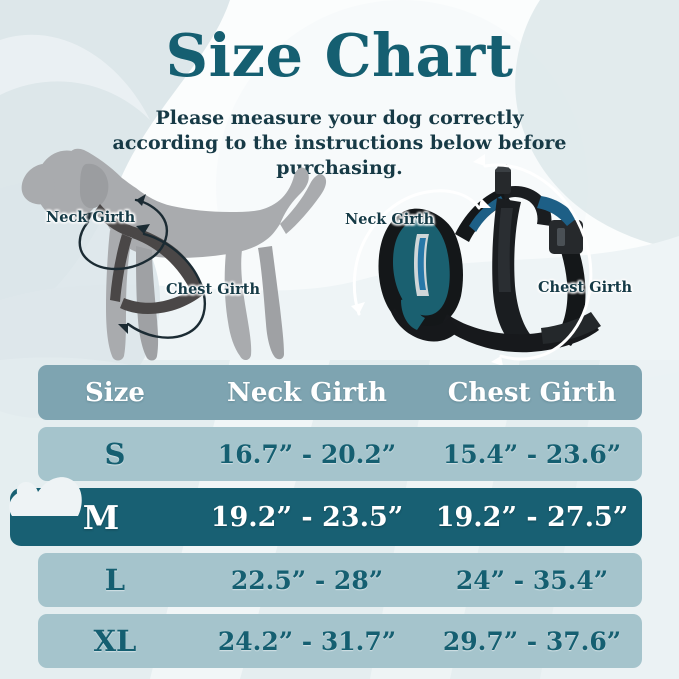  I want to click on chest-value: 24” - 35.4”, so click(532, 580).